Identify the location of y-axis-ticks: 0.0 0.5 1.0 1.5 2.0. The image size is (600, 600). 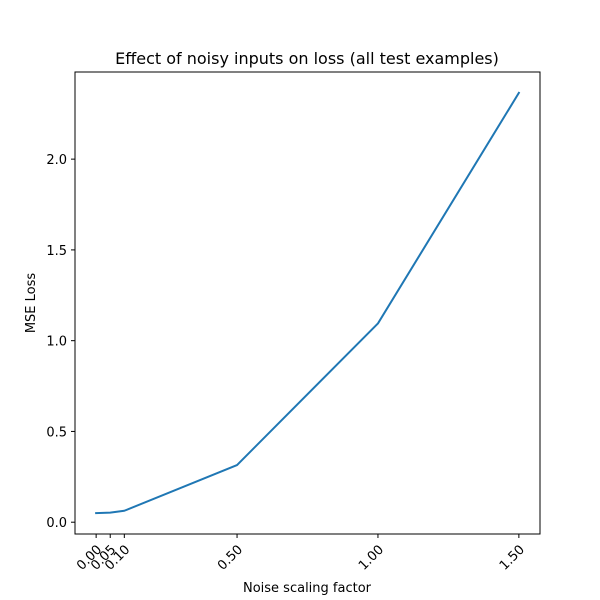
(60, 342).